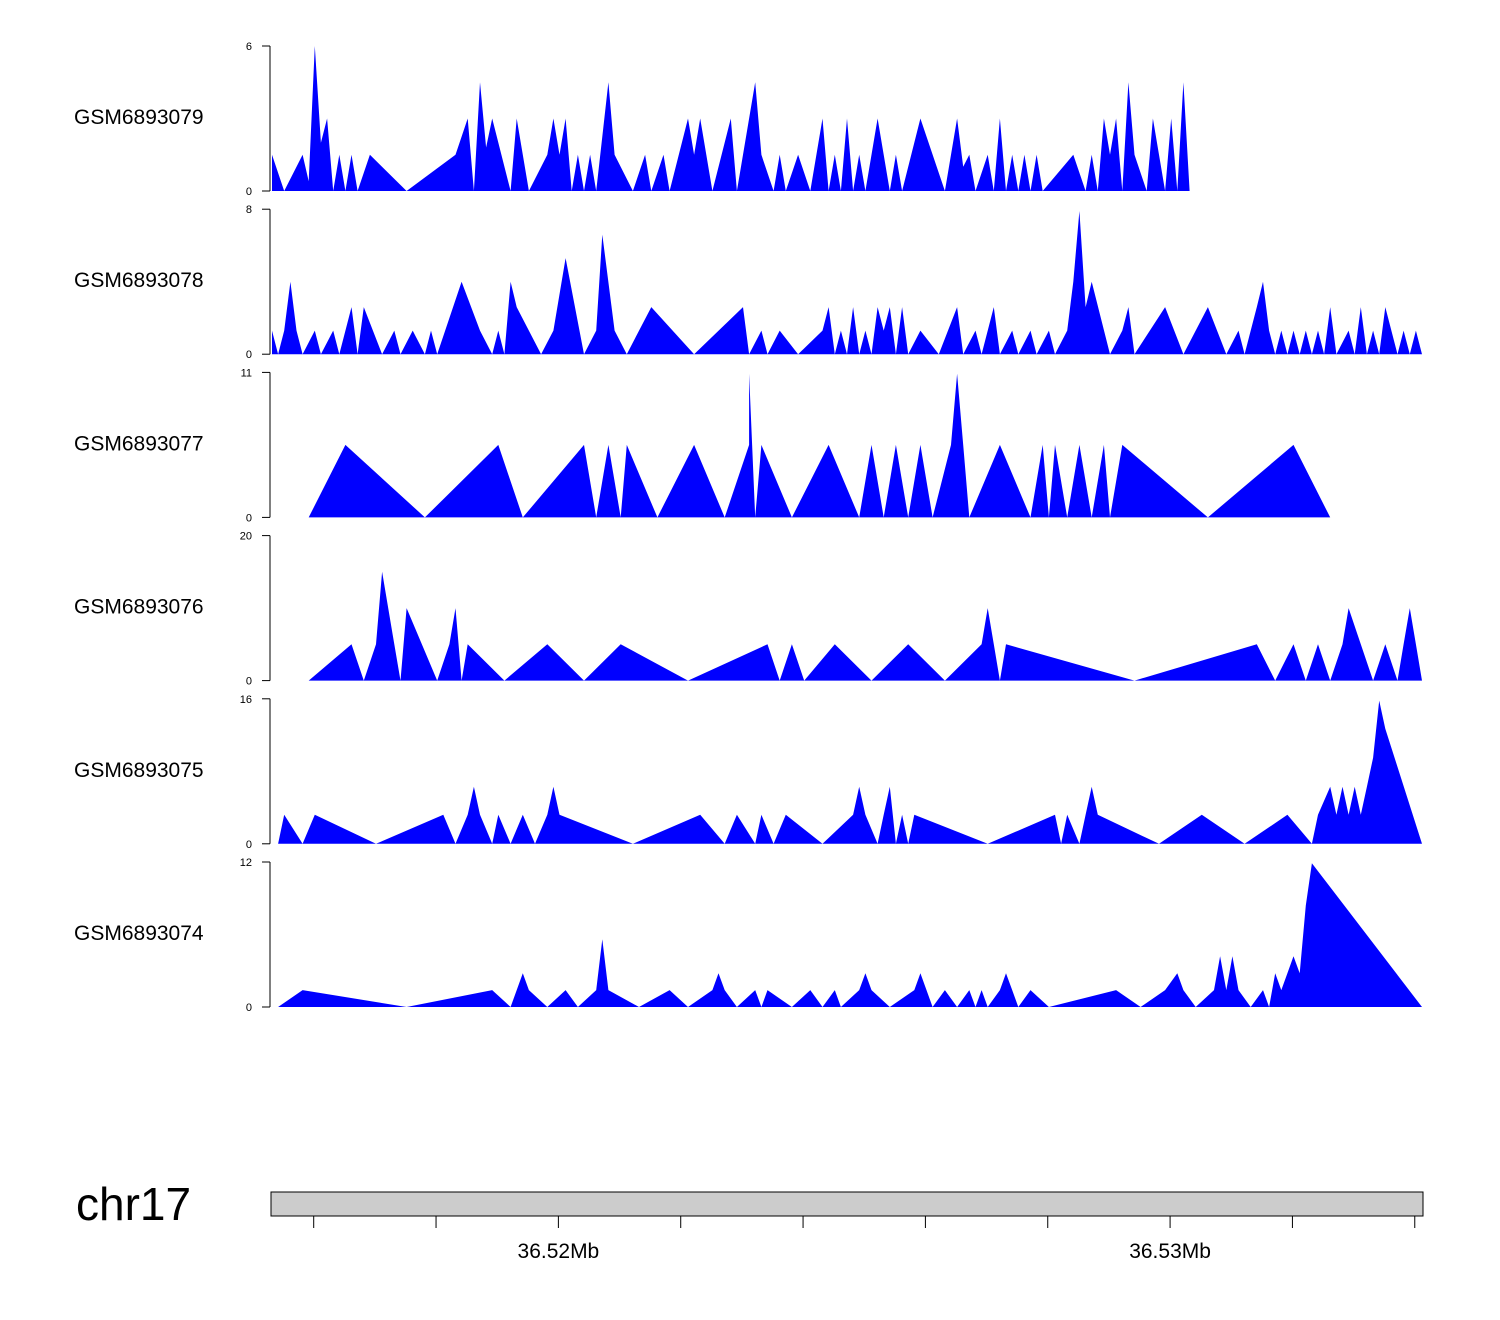  I want to click on track-GSM6893075: GSM6893075 16 0, so click(748, 772).